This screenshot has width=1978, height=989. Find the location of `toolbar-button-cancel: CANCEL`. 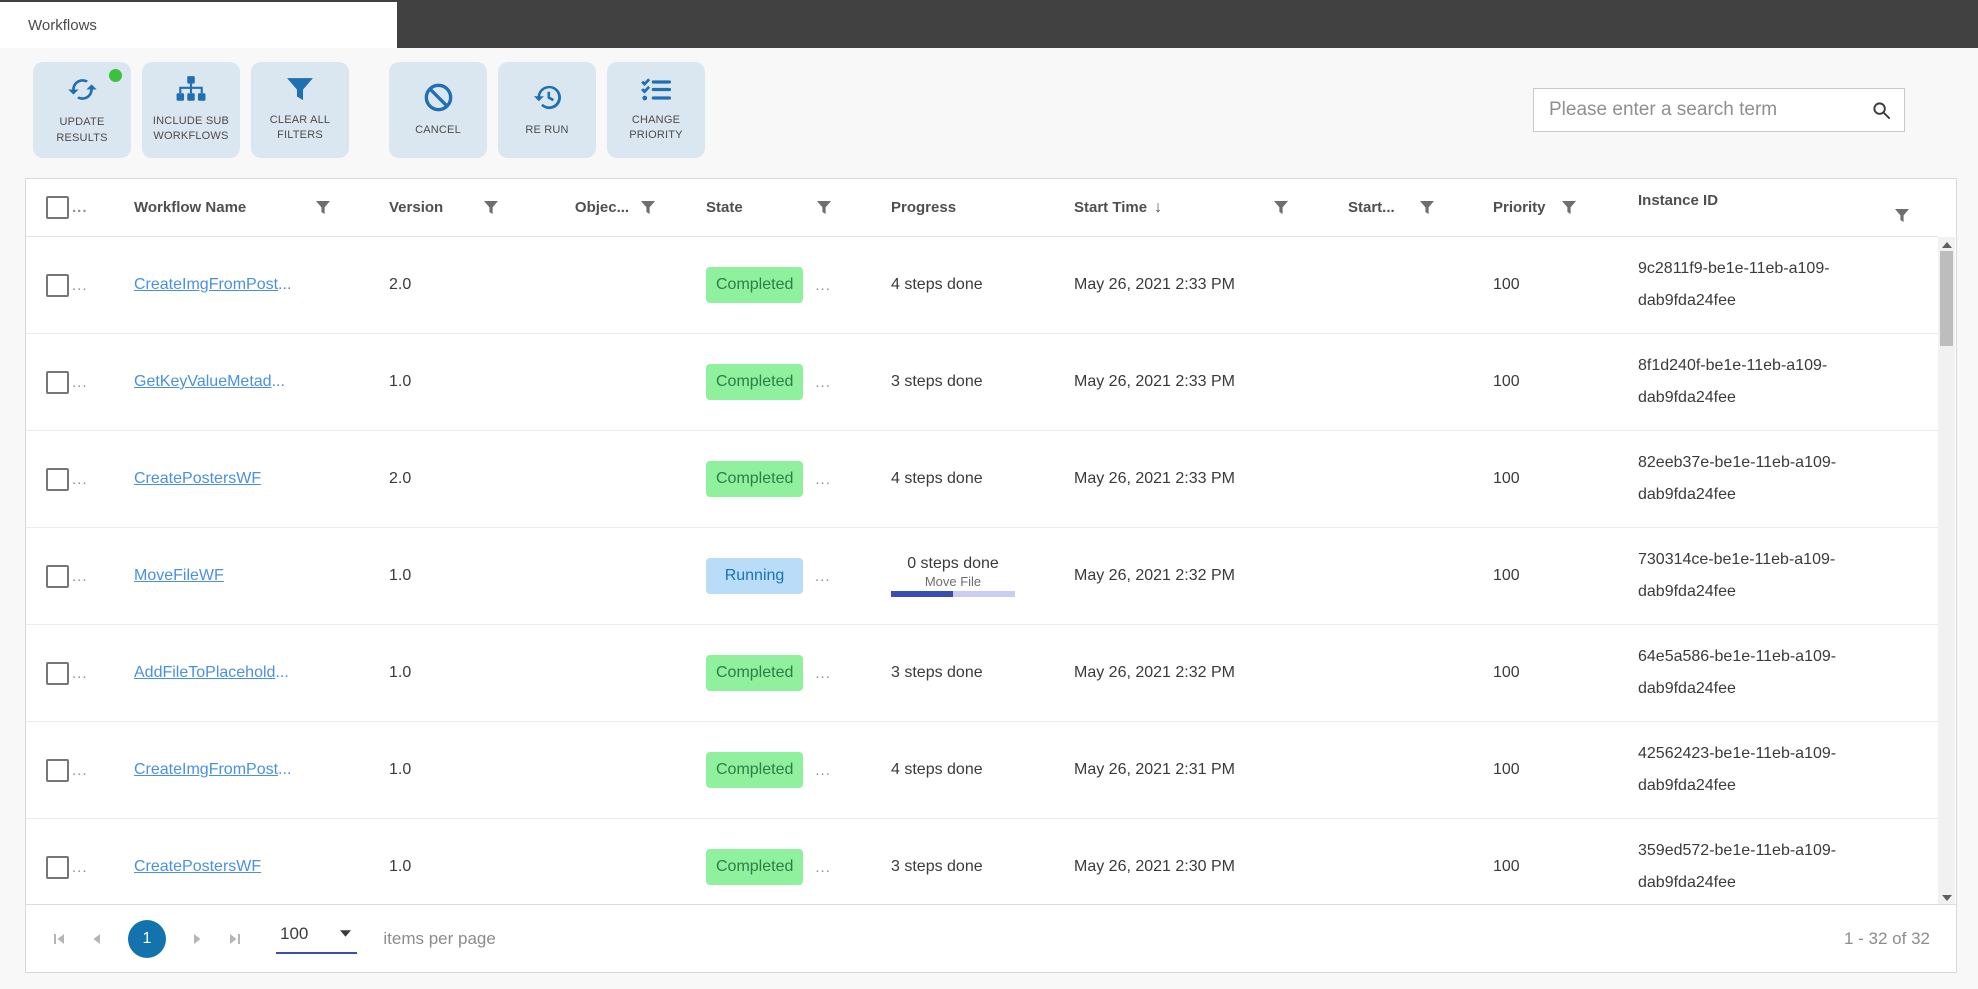

toolbar-button-cancel: CANCEL is located at coordinates (438, 110).